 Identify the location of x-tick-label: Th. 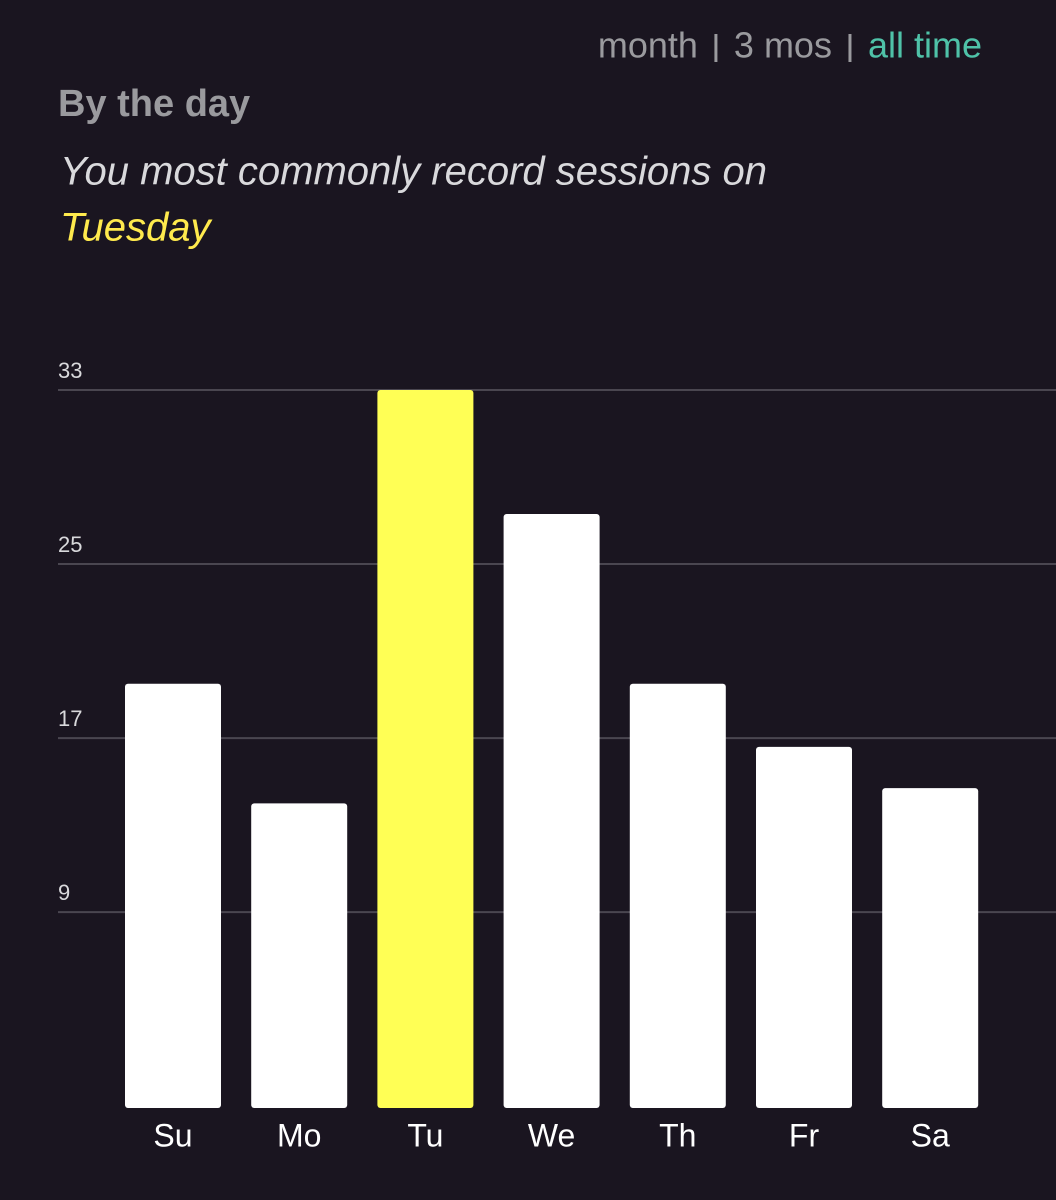
(677, 1135).